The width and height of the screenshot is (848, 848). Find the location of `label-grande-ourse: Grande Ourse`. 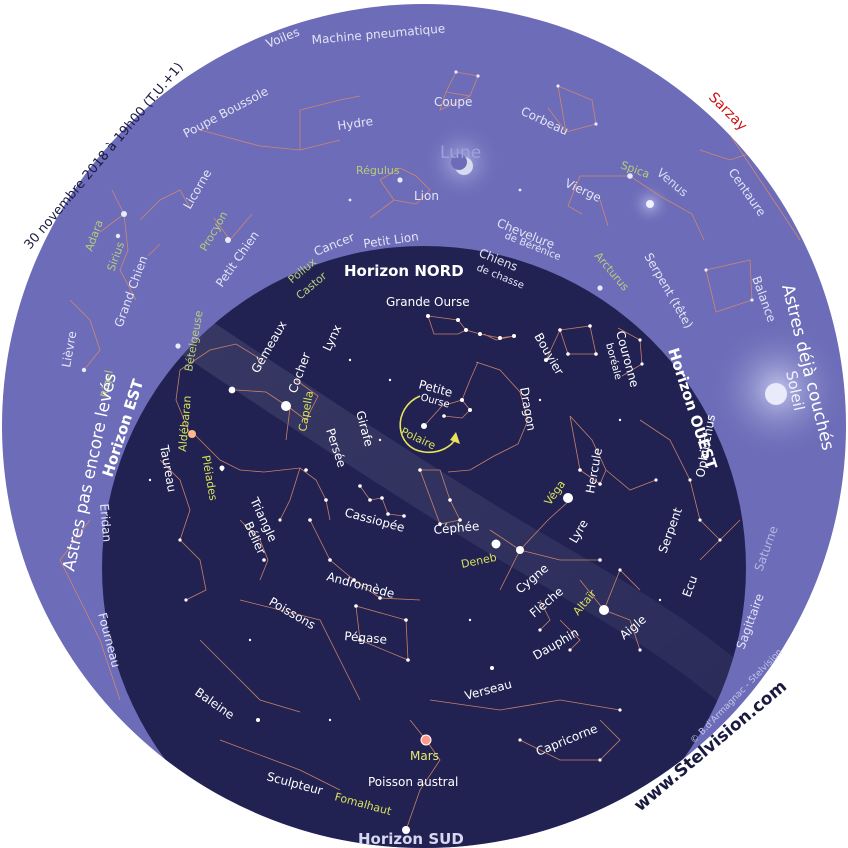

label-grande-ourse: Grande Ourse is located at coordinates (428, 302).